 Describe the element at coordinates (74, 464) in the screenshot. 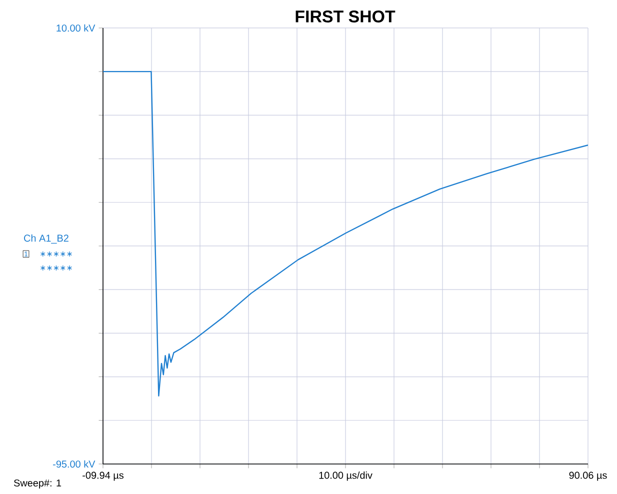

I see `y-tick-label: -95.00 kV` at that location.